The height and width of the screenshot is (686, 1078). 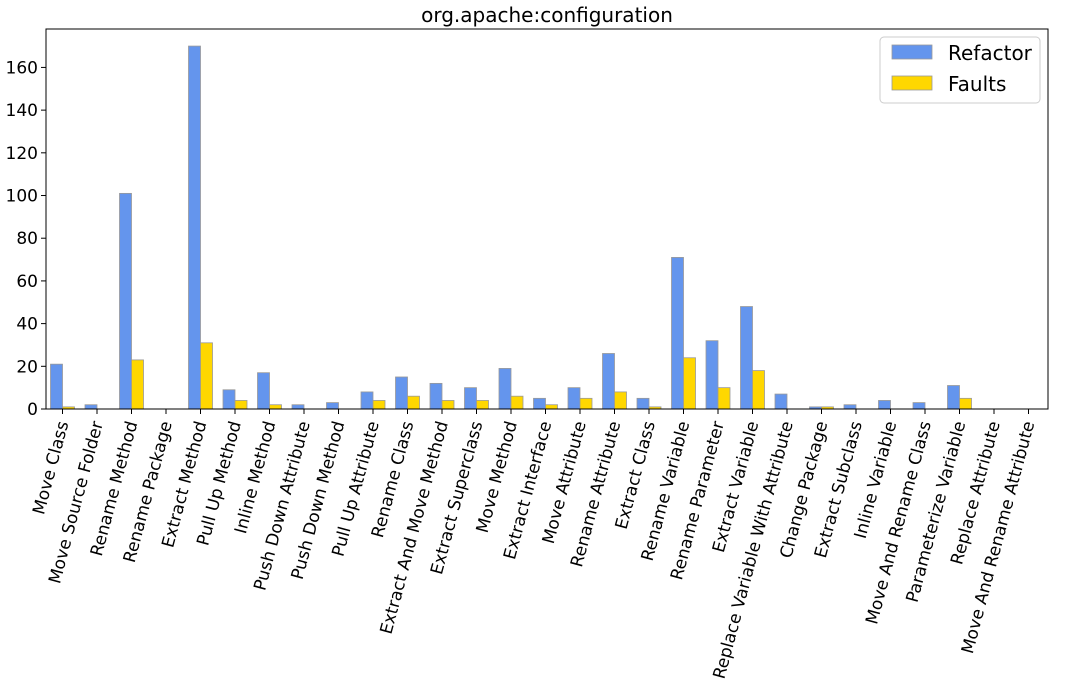 I want to click on bar-faults-extract-method, so click(x=206, y=376).